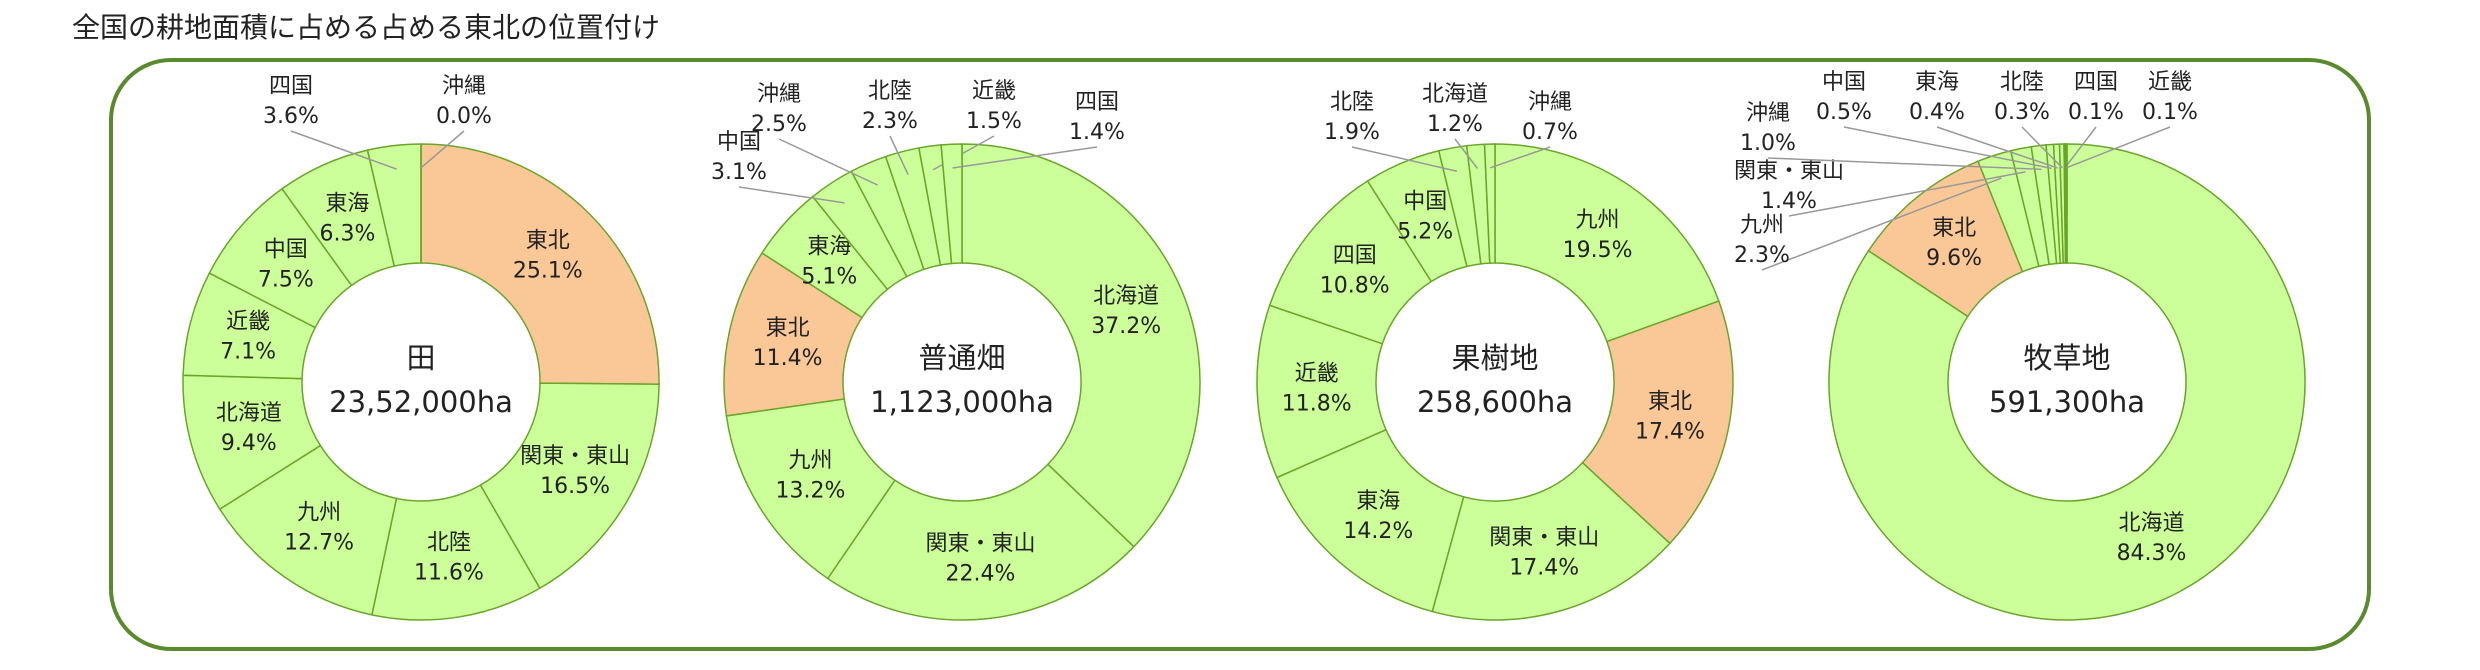 The width and height of the screenshot is (2480, 670). I want to click on value-label: 12.7%, so click(319, 543).